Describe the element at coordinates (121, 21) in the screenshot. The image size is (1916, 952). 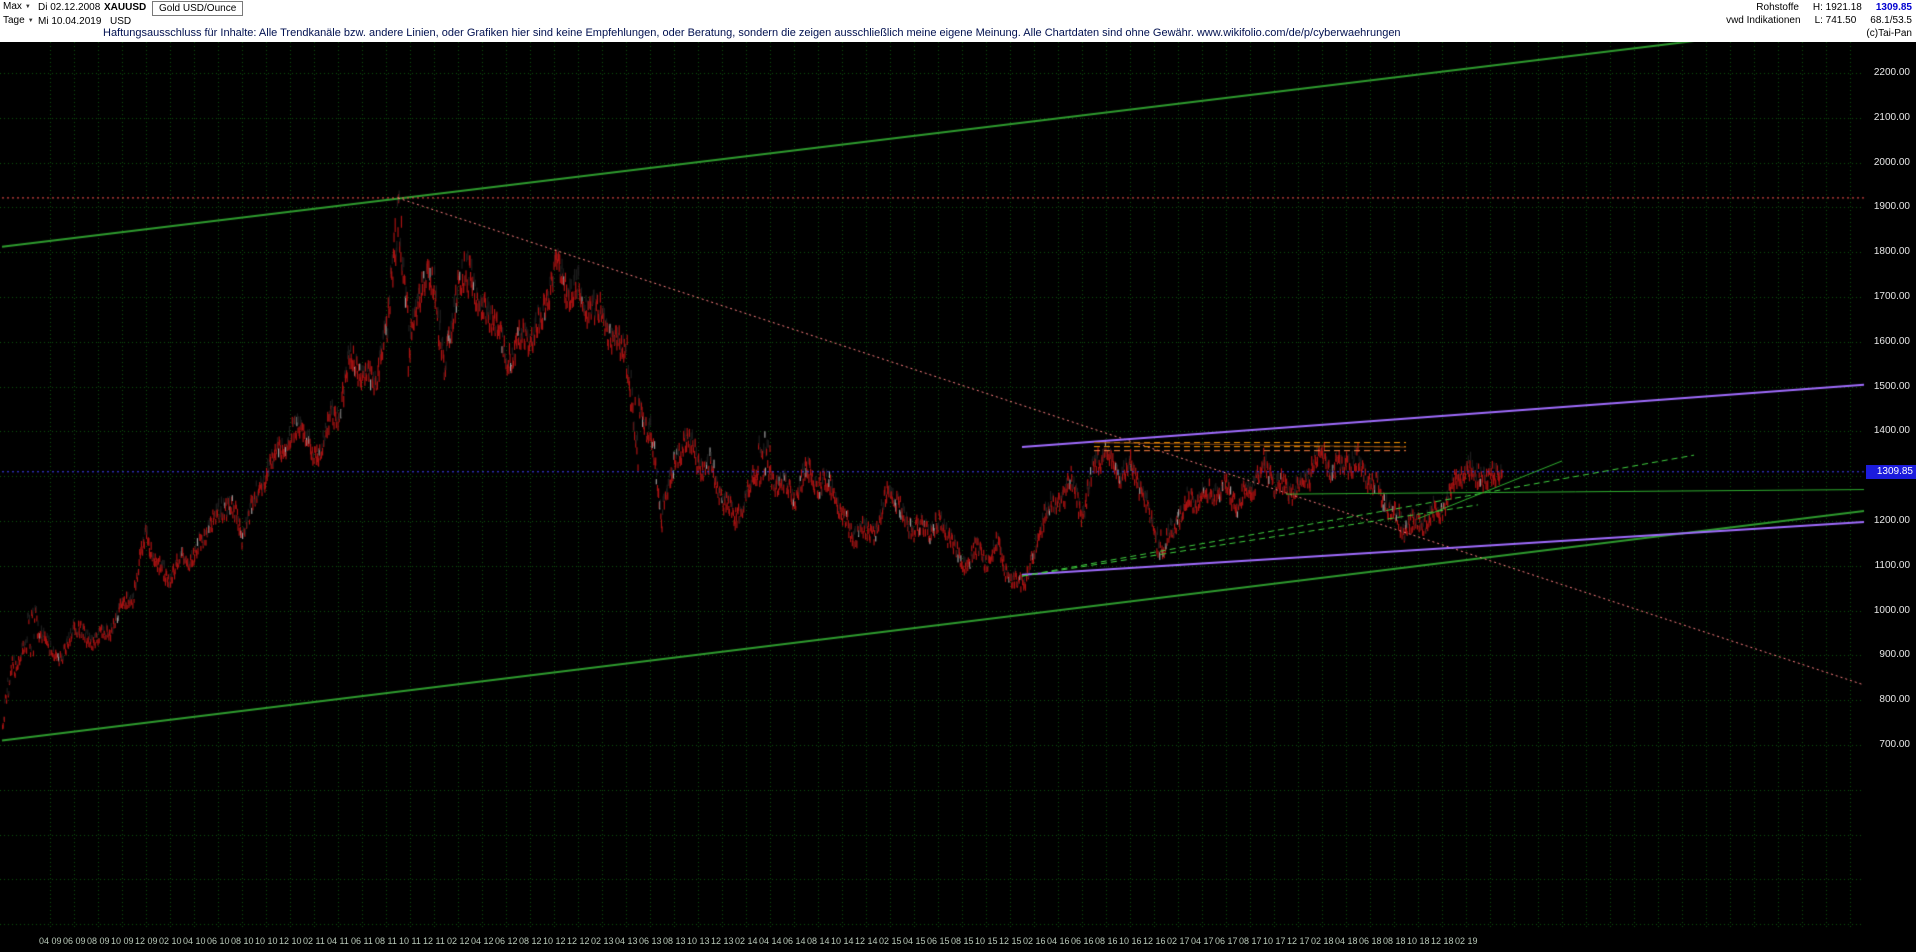
I see `currency-label: USD` at that location.